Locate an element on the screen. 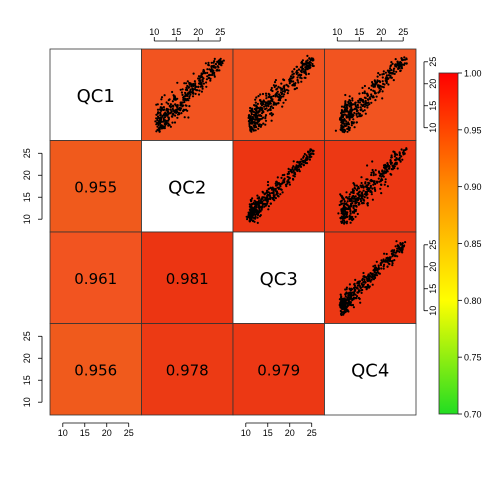 The height and width of the screenshot is (500, 500). axis-tick-label: 20 is located at coordinates (433, 267).